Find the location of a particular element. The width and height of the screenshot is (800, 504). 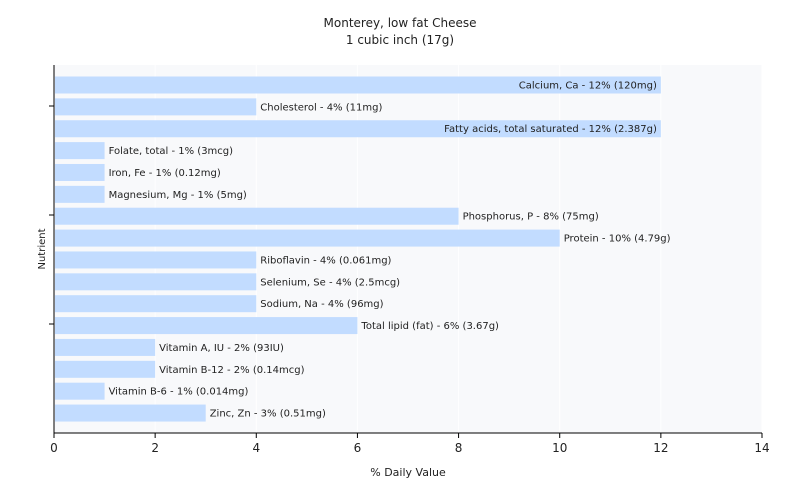

x-tick-label: 2 is located at coordinates (155, 448).